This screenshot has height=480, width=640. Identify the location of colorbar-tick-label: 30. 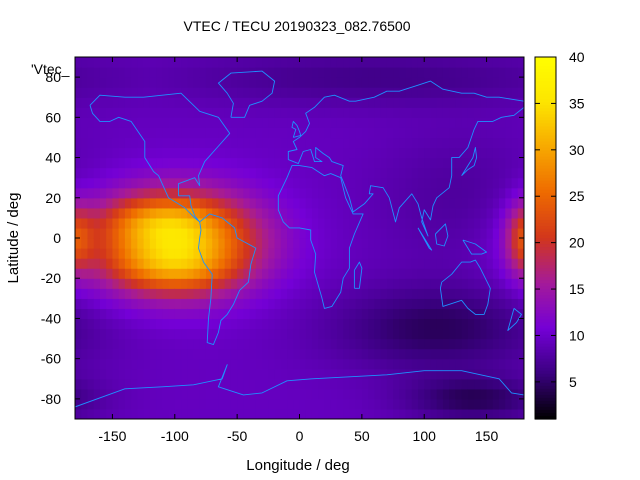
(577, 150).